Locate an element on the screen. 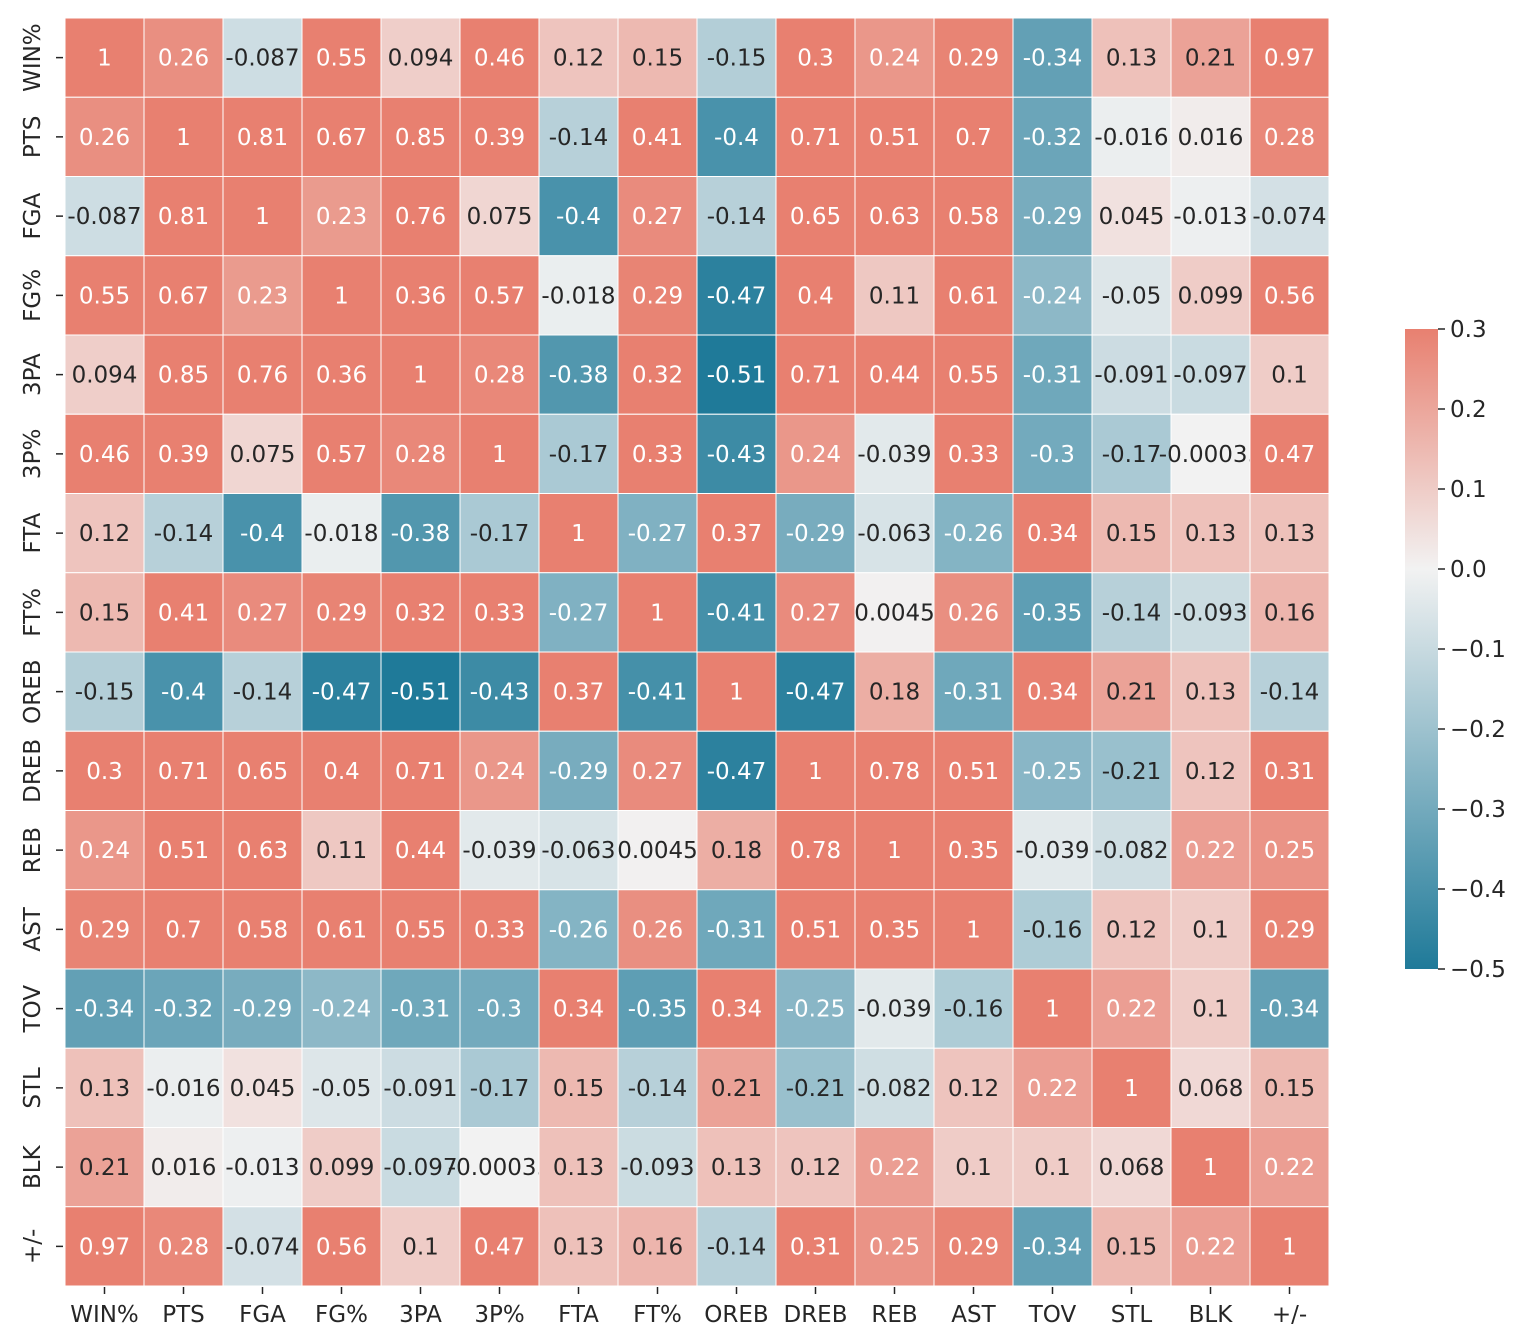 The height and width of the screenshot is (1343, 1536). cell-value-label: -0.082 is located at coordinates (894, 1089).